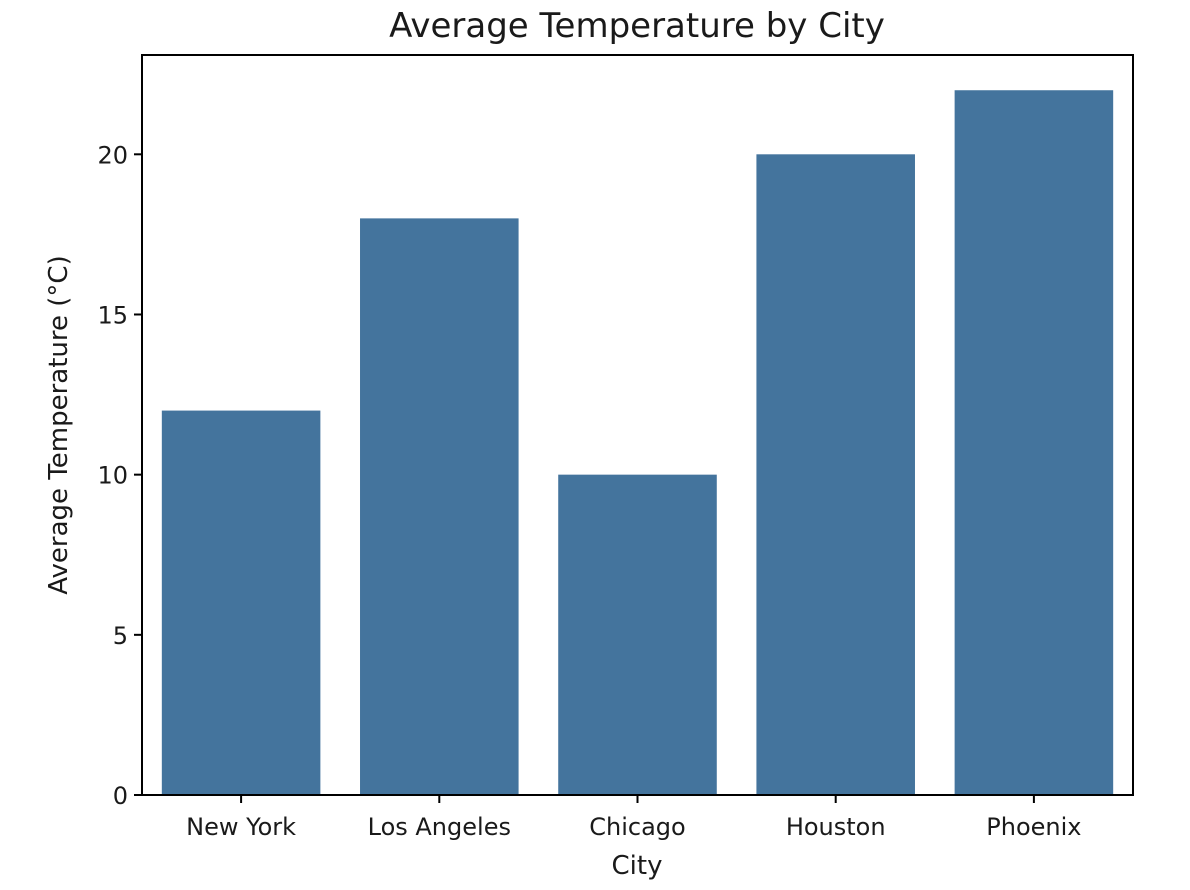 This screenshot has height=890, width=1190. What do you see at coordinates (59, 424) in the screenshot?
I see `y-axis-label: Average Temperature (°C)` at bounding box center [59, 424].